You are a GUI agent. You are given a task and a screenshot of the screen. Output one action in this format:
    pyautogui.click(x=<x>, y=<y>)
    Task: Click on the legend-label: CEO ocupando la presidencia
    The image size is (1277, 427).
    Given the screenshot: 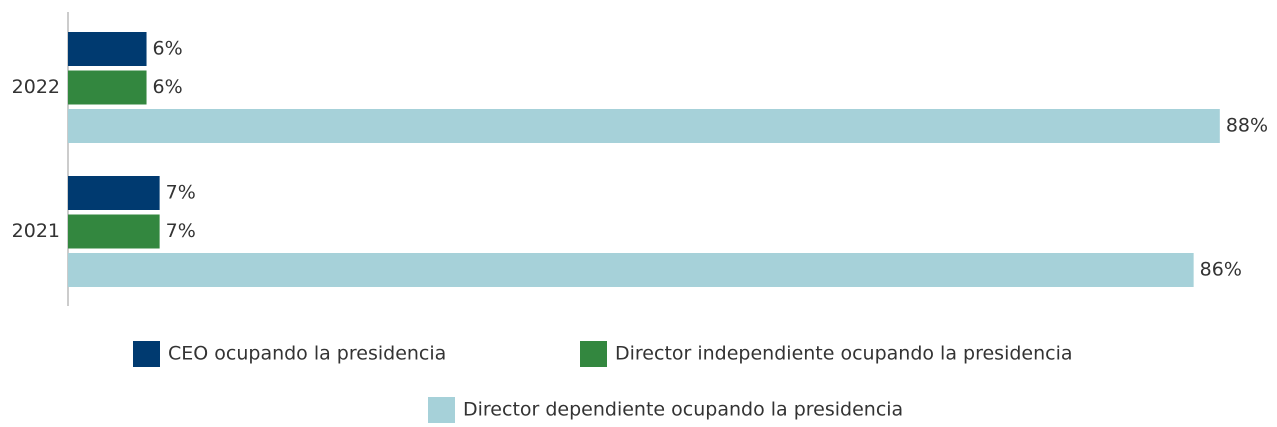 What is the action you would take?
    pyautogui.click(x=307, y=354)
    